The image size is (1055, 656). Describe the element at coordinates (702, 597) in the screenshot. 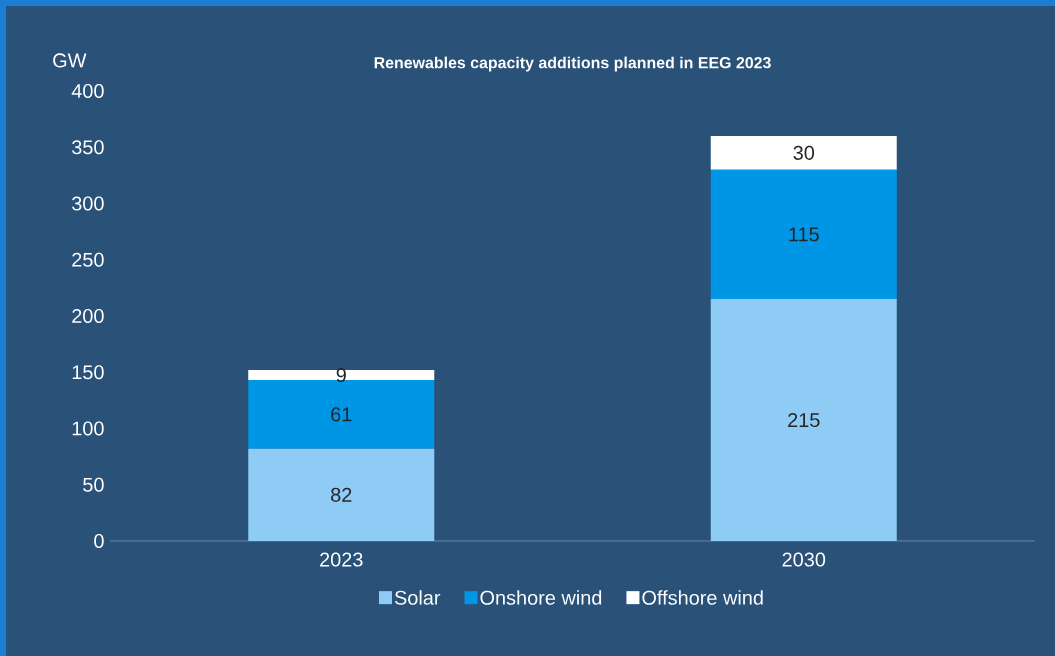

I see `legend-label: Offshore wind` at that location.